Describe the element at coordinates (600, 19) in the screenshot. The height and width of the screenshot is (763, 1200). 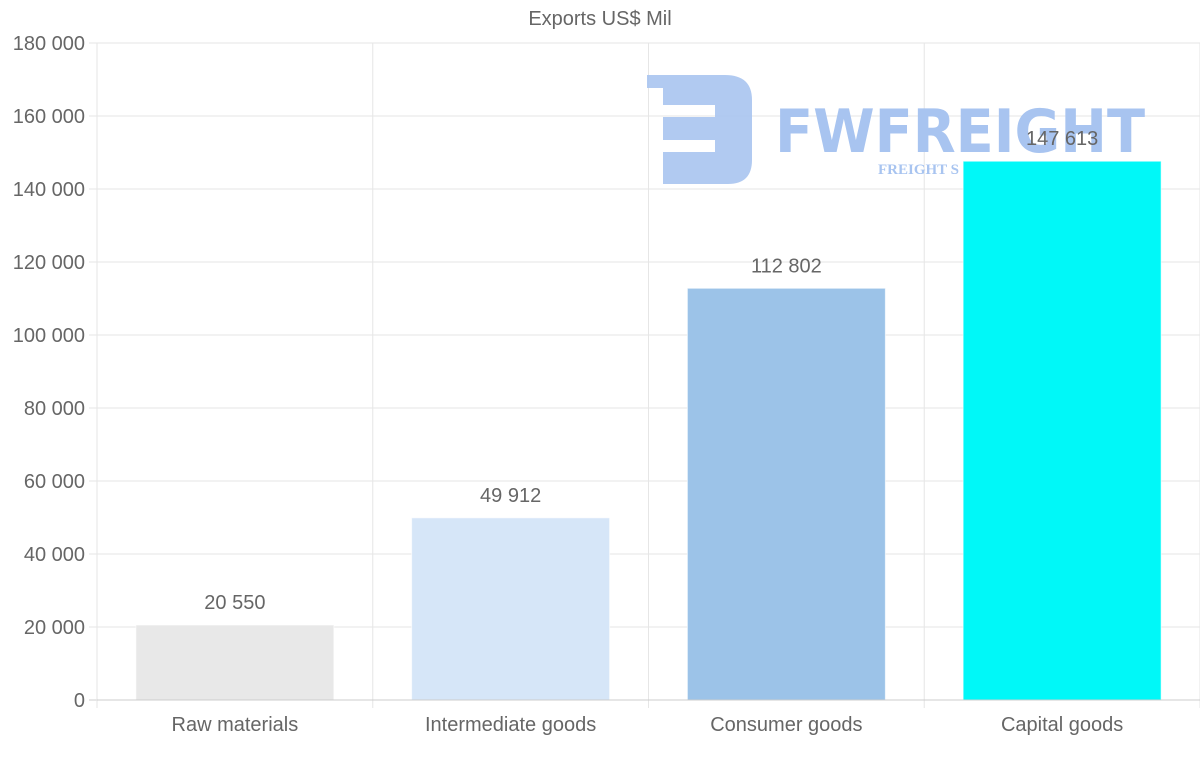
I see `chart-title: Exports US$ Mil` at that location.